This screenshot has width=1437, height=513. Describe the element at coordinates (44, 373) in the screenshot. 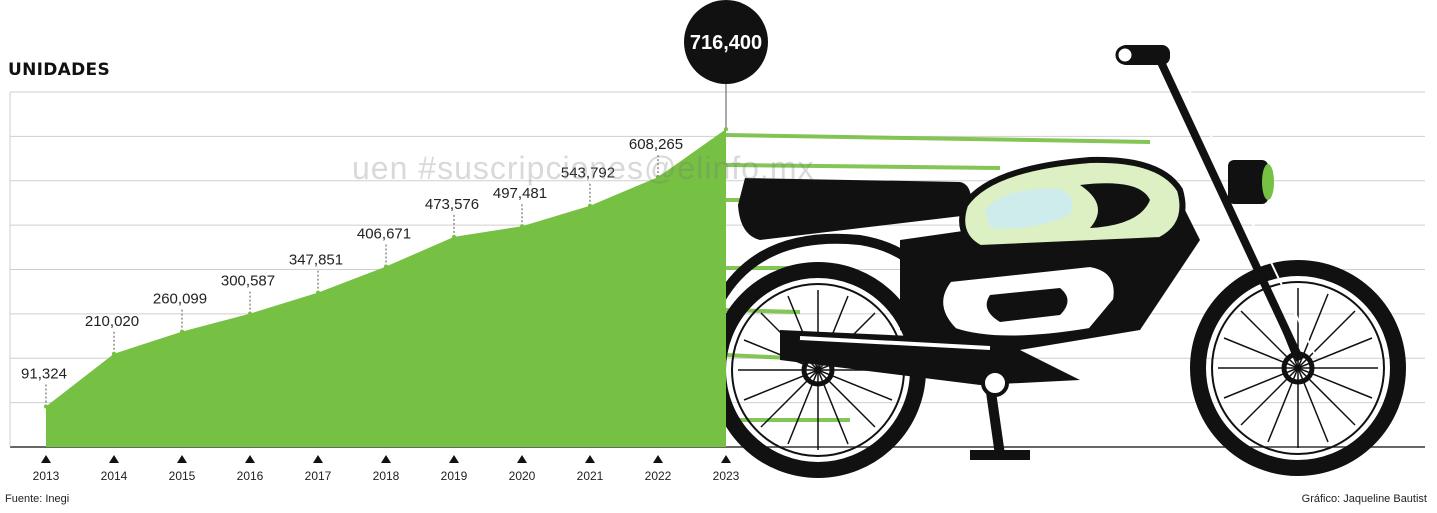

I see `data-label: 91,324` at that location.